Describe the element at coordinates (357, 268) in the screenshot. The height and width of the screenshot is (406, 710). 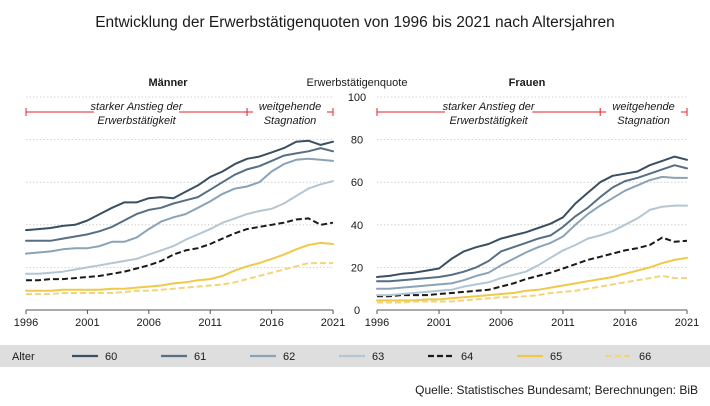
I see `y-tick-label: 20` at that location.